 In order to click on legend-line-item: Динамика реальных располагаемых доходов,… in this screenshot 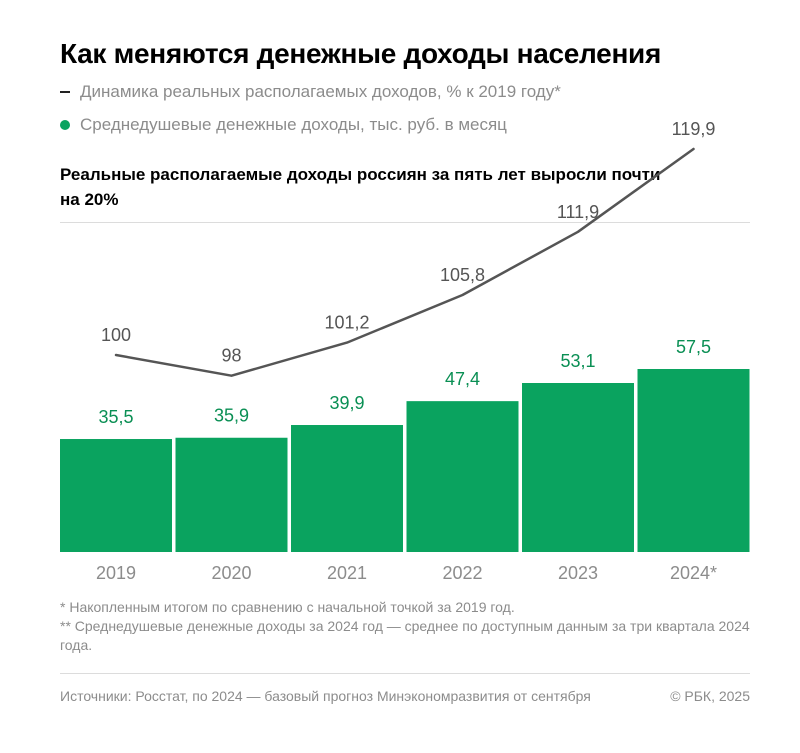, I will do `click(310, 92)`.